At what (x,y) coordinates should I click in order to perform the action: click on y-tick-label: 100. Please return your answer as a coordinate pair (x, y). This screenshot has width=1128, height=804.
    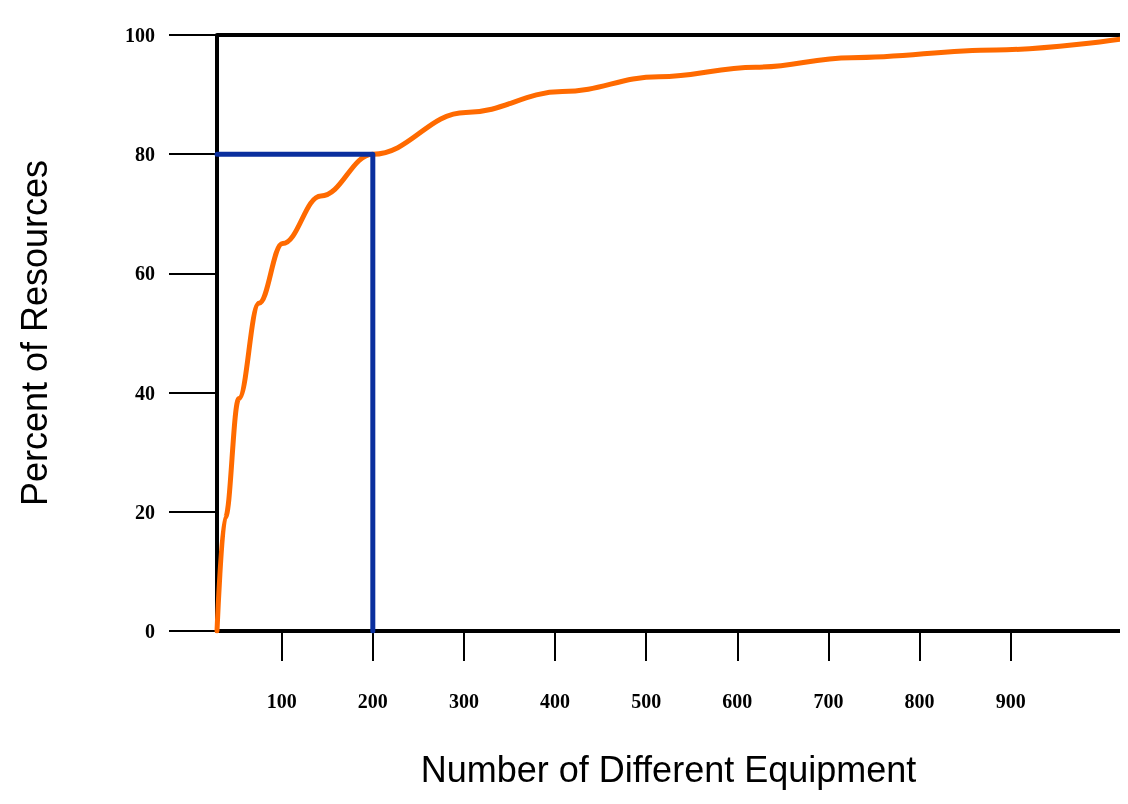
    Looking at the image, I should click on (140, 35).